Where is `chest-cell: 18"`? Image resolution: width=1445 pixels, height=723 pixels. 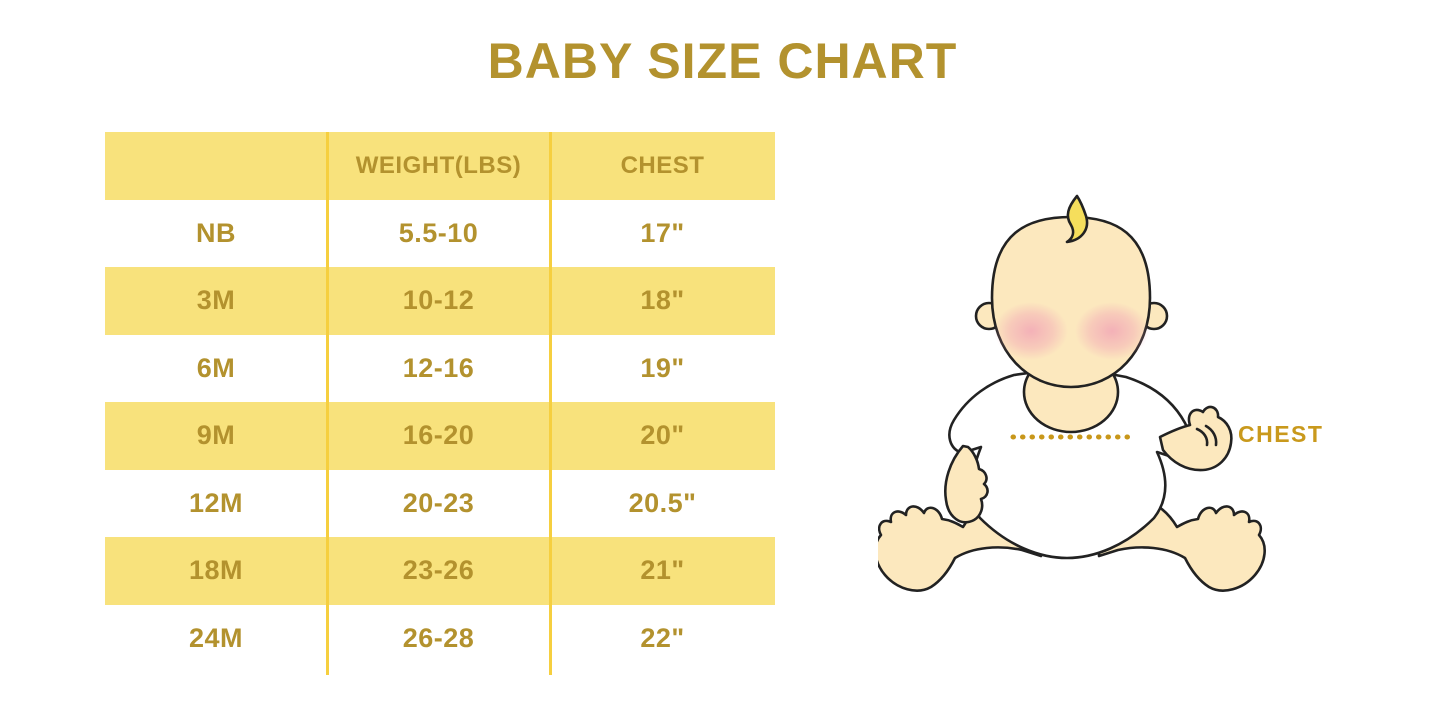
chest-cell: 18" is located at coordinates (662, 300).